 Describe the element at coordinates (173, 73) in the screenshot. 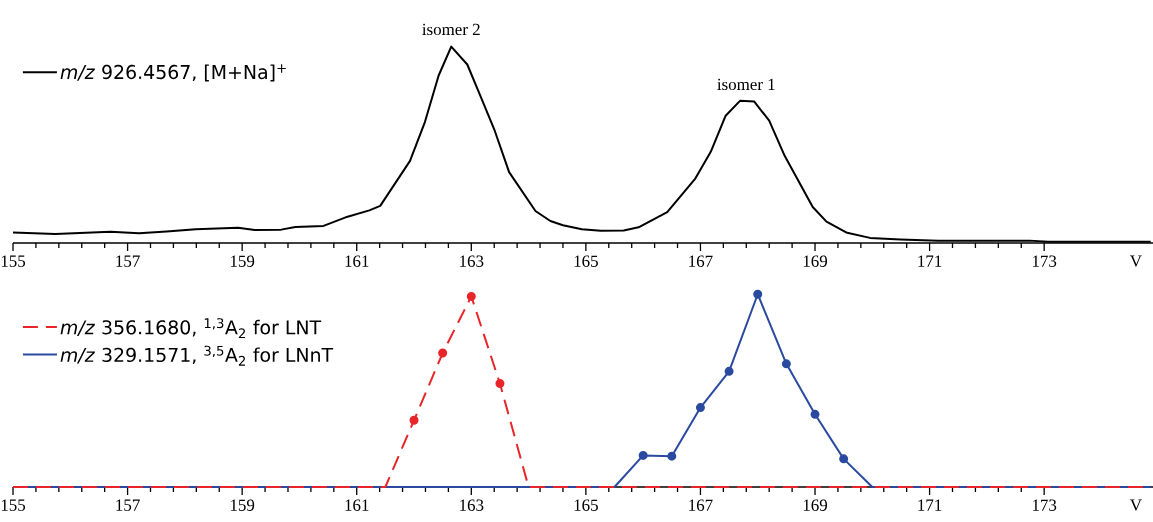

I see `legend-label: m/z 926.4567, [M+Na]$^{+}$` at that location.